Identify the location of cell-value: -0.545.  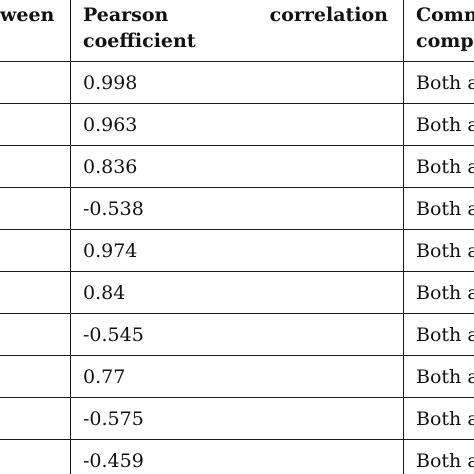
(113, 335).